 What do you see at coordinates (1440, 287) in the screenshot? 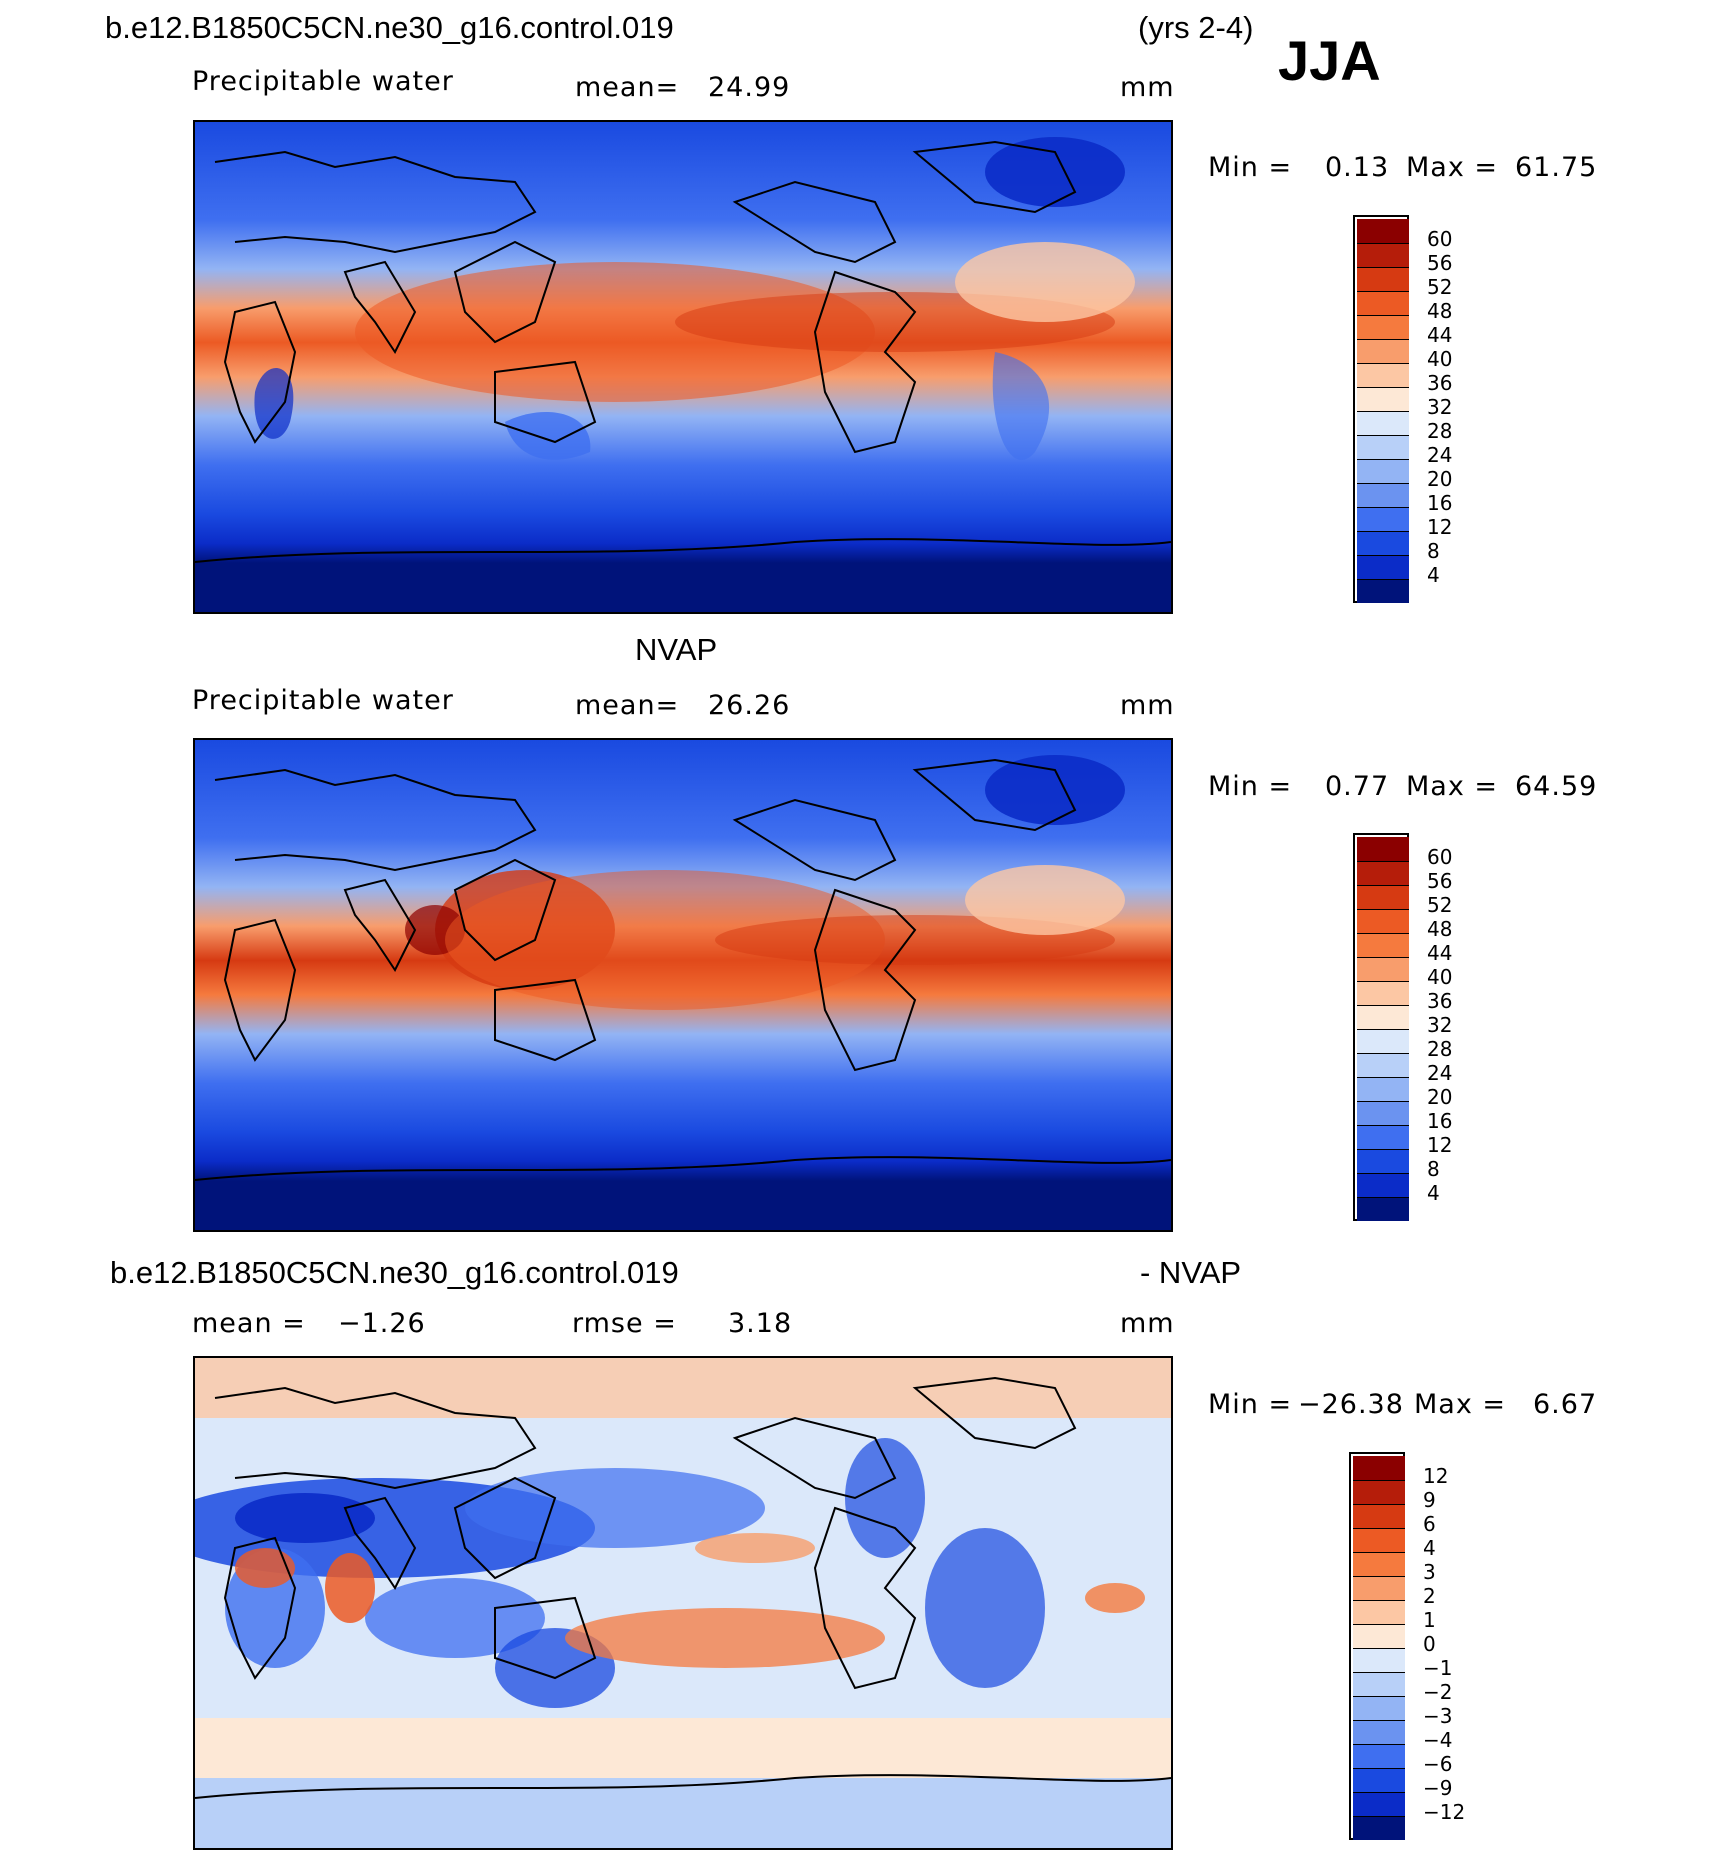
I see `panel1-level-label: 52` at bounding box center [1440, 287].